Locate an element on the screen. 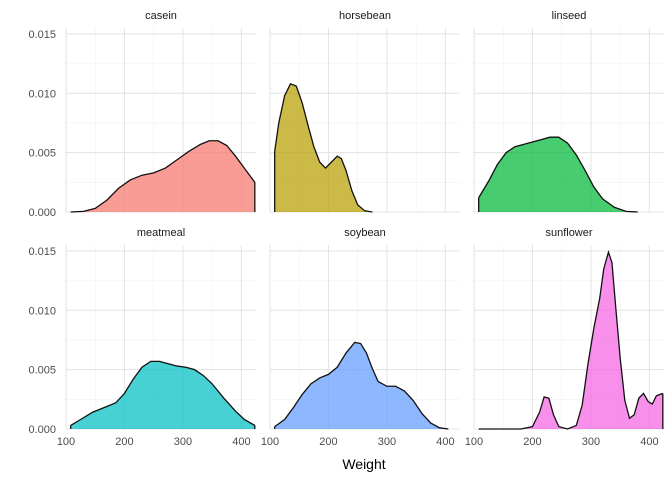 The width and height of the screenshot is (672, 485). panel-title-casein: casein is located at coordinates (161, 16).